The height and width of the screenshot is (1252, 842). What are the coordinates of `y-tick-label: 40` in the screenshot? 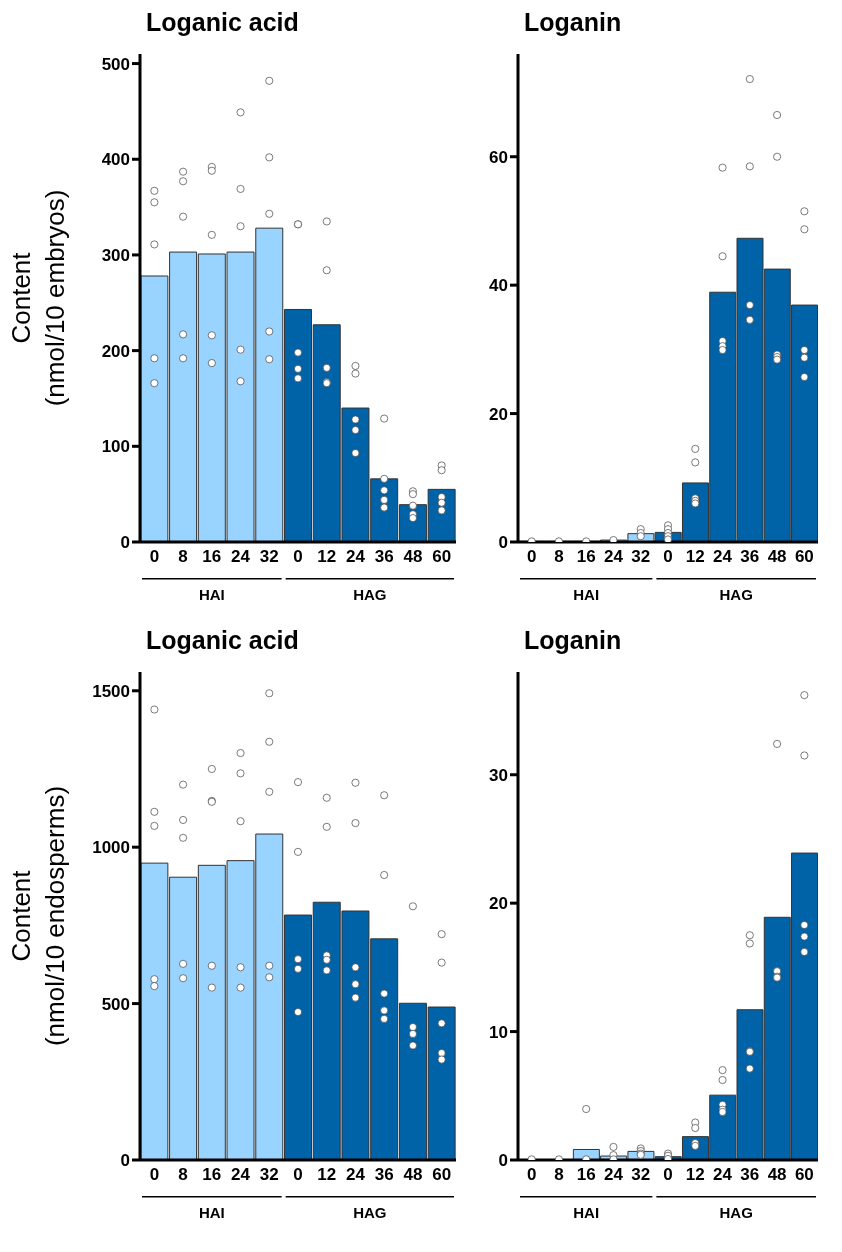 It's located at (498, 286).